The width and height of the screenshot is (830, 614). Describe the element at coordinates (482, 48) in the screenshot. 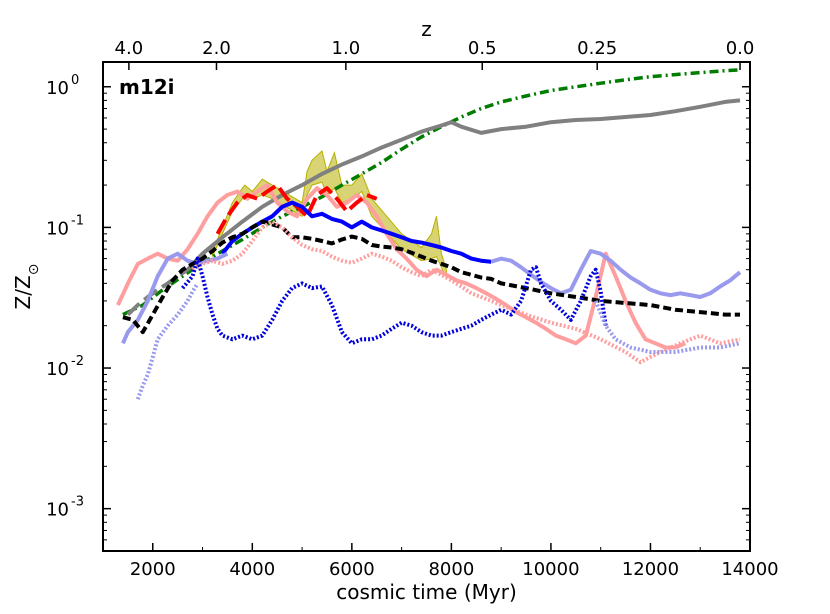

I see `top-tick-label: 0.5` at that location.